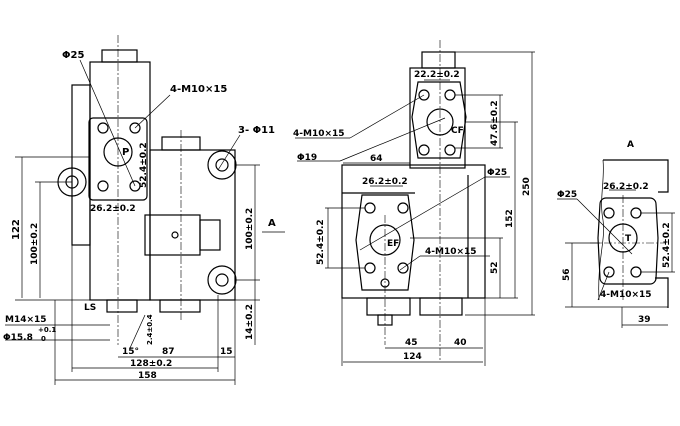 Image resolution: width=680 pixels, height=426 pixels. I want to click on side-height-total: 122, so click(16, 229).